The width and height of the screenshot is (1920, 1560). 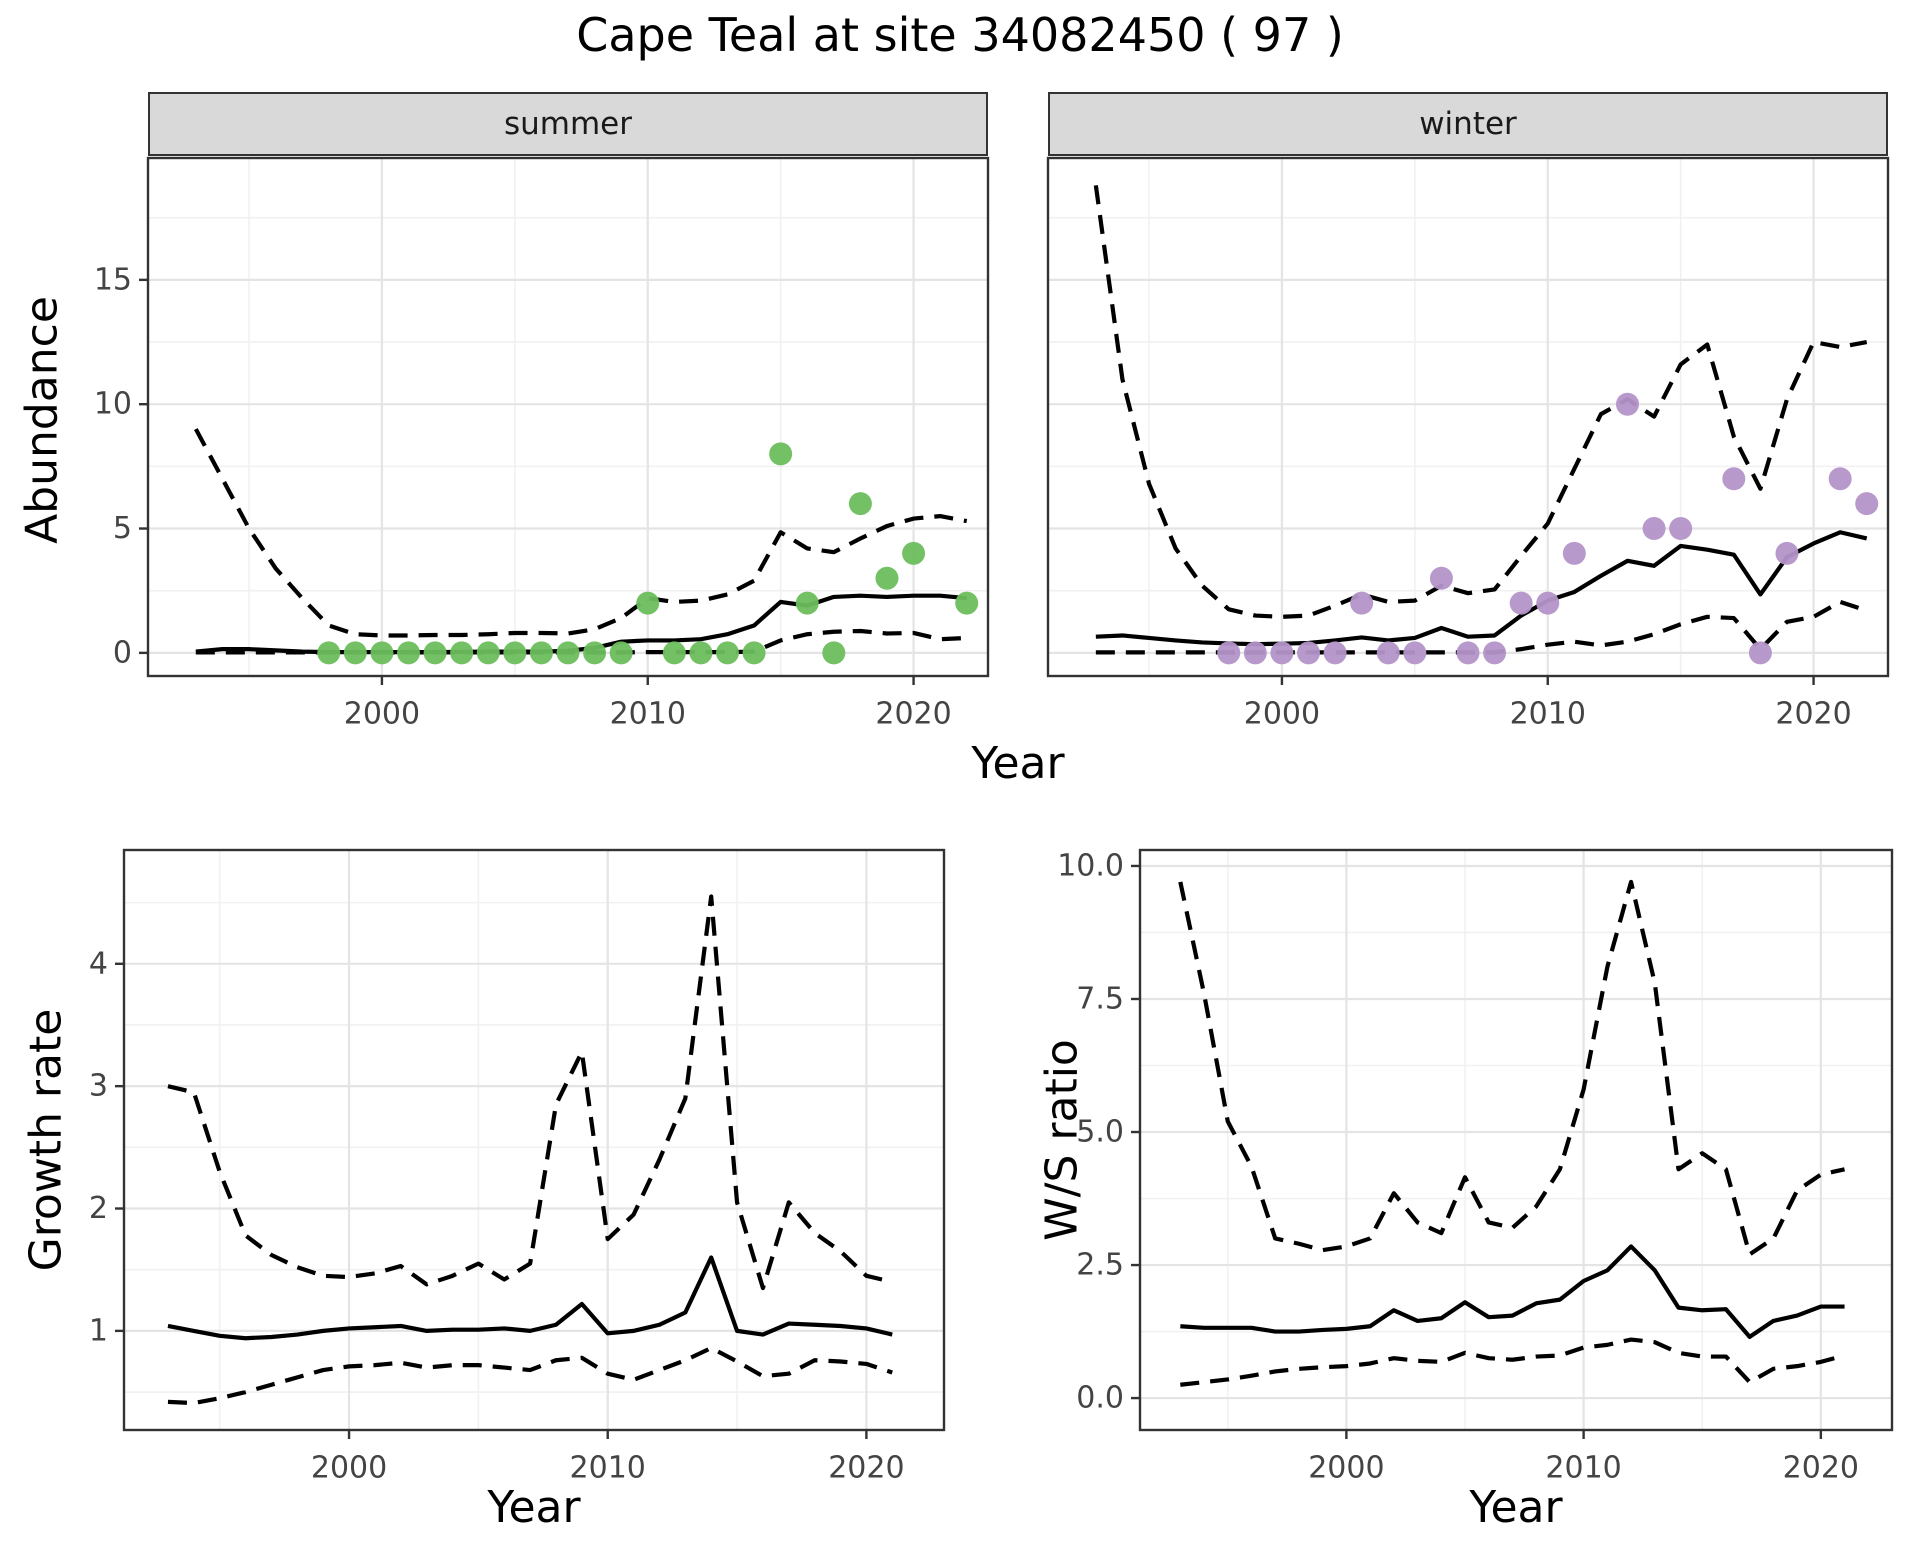 What do you see at coordinates (1821, 1468) in the screenshot?
I see `ws-ratio-x-tick-label: 2020` at bounding box center [1821, 1468].